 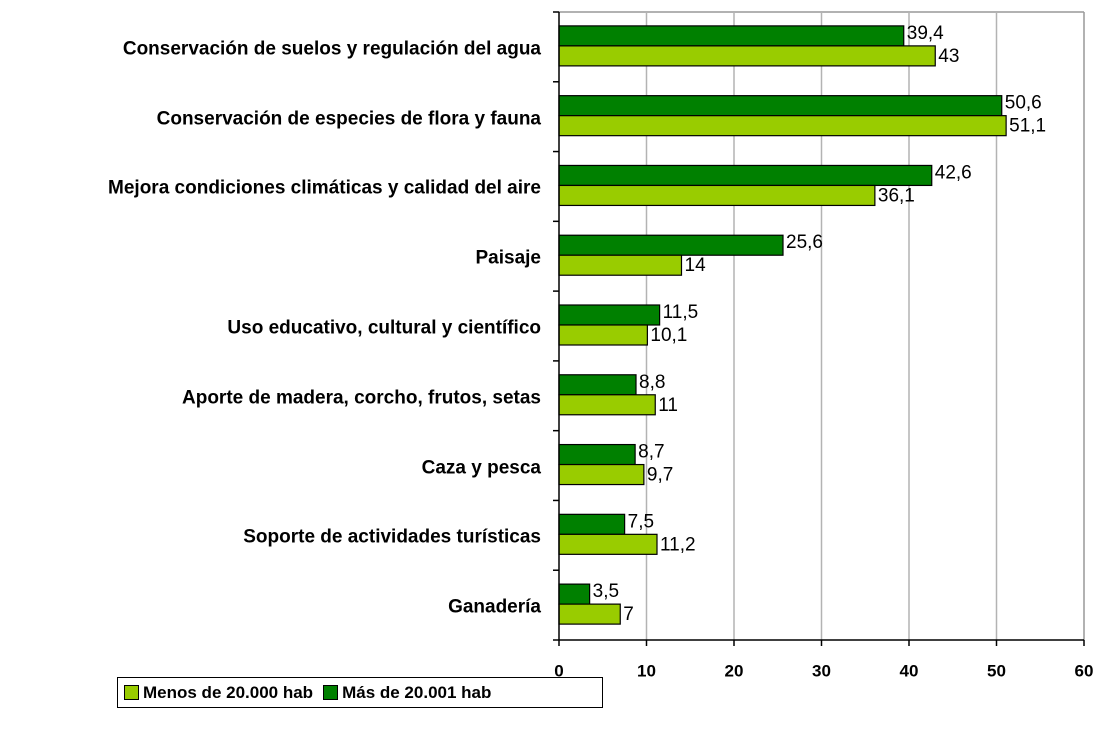 What do you see at coordinates (641, 521) in the screenshot?
I see `data-label: 7,5` at bounding box center [641, 521].